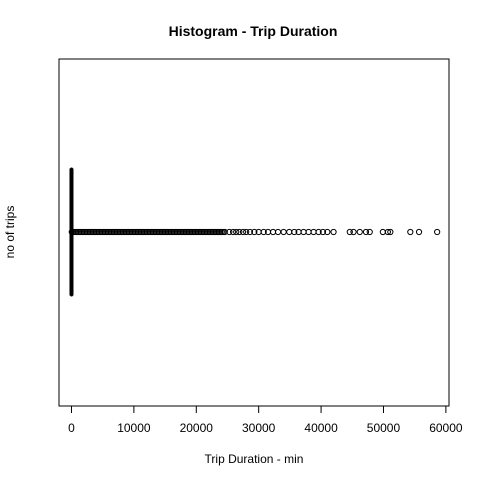 Image resolution: width=480 pixels, height=480 pixels. Describe the element at coordinates (446, 428) in the screenshot. I see `x-tick-label-6: 60000` at that location.